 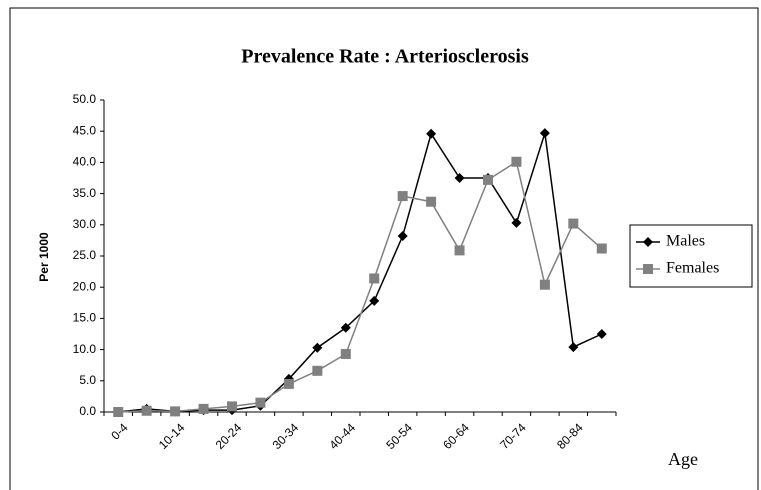 What do you see at coordinates (385, 57) in the screenshot?
I see `chart-title: Prevalence Rate : Arteriosclerosis` at bounding box center [385, 57].